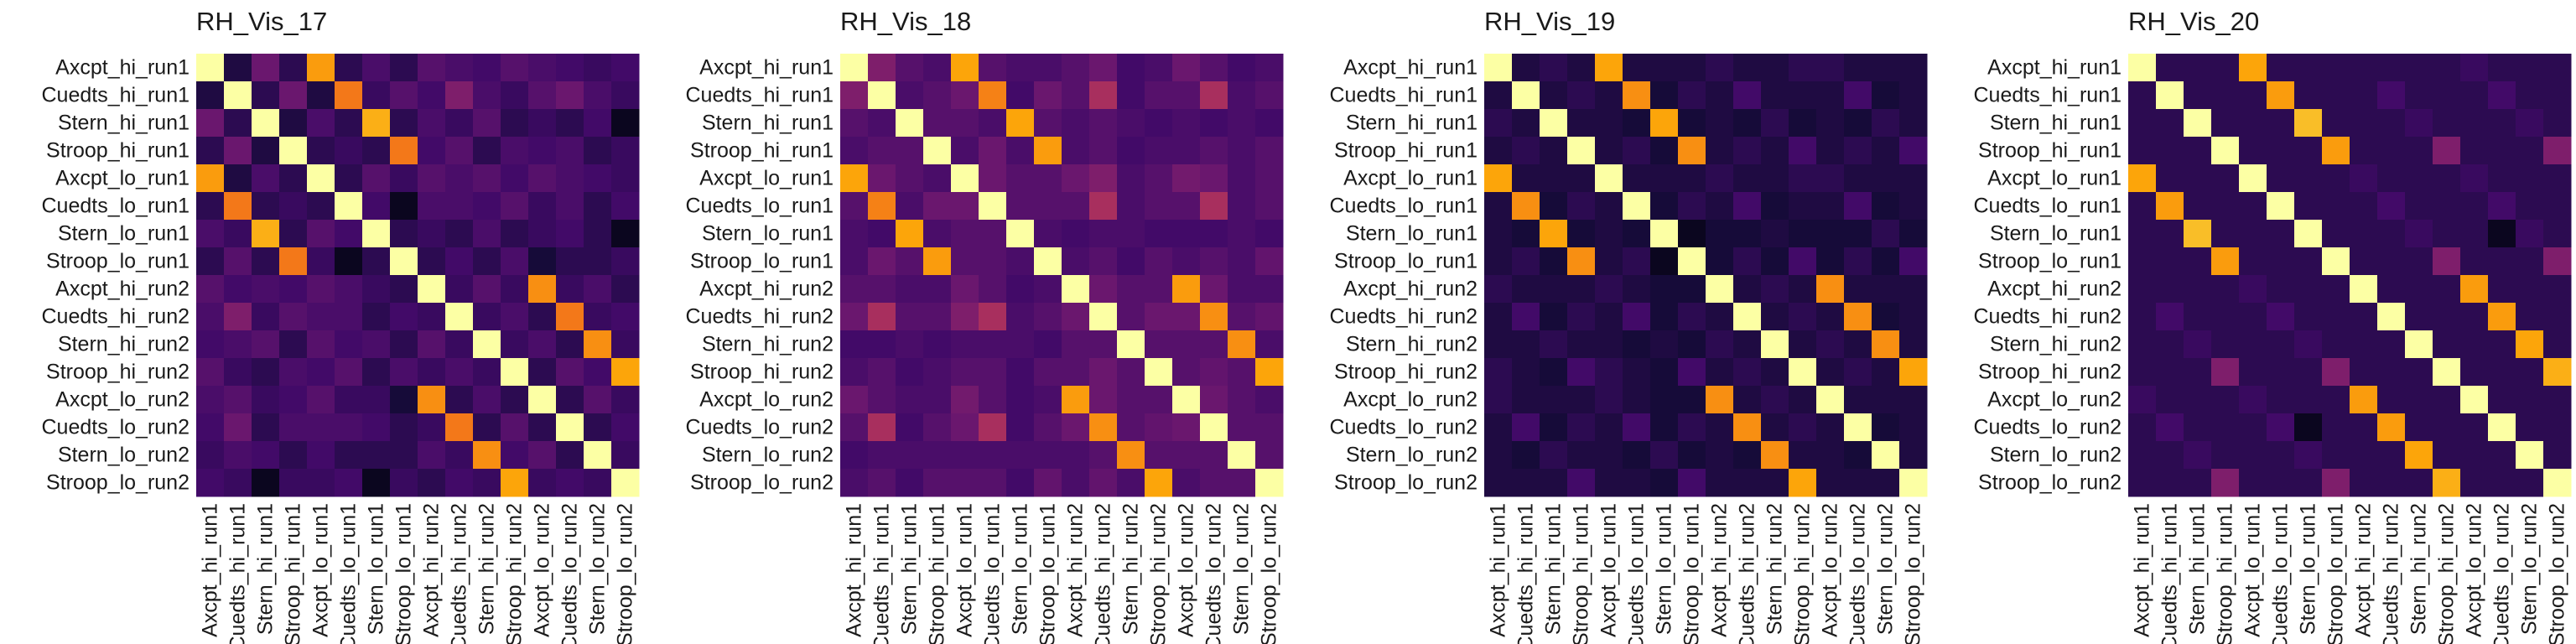  Describe the element at coordinates (1412, 344) in the screenshot. I see `row-label: Stern_hi_run2` at that location.